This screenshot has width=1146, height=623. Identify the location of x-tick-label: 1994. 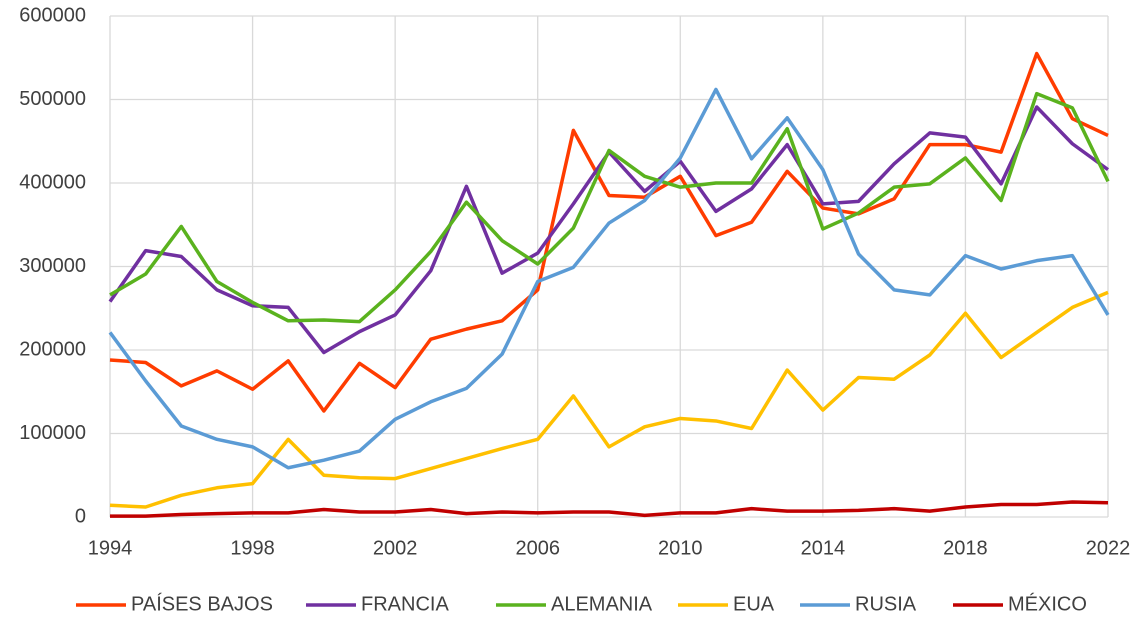
(110, 548).